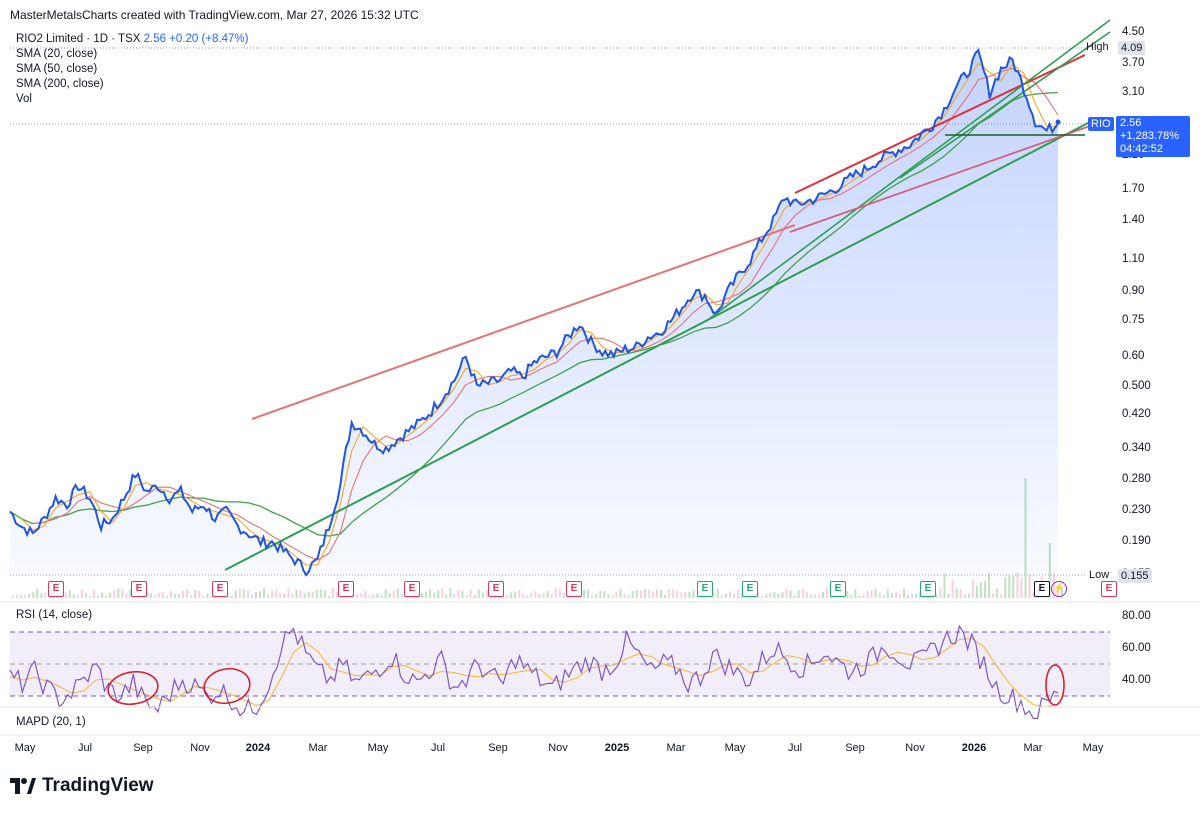 The image size is (1200, 813). I want to click on trendline-red-lower, so click(523, 322).